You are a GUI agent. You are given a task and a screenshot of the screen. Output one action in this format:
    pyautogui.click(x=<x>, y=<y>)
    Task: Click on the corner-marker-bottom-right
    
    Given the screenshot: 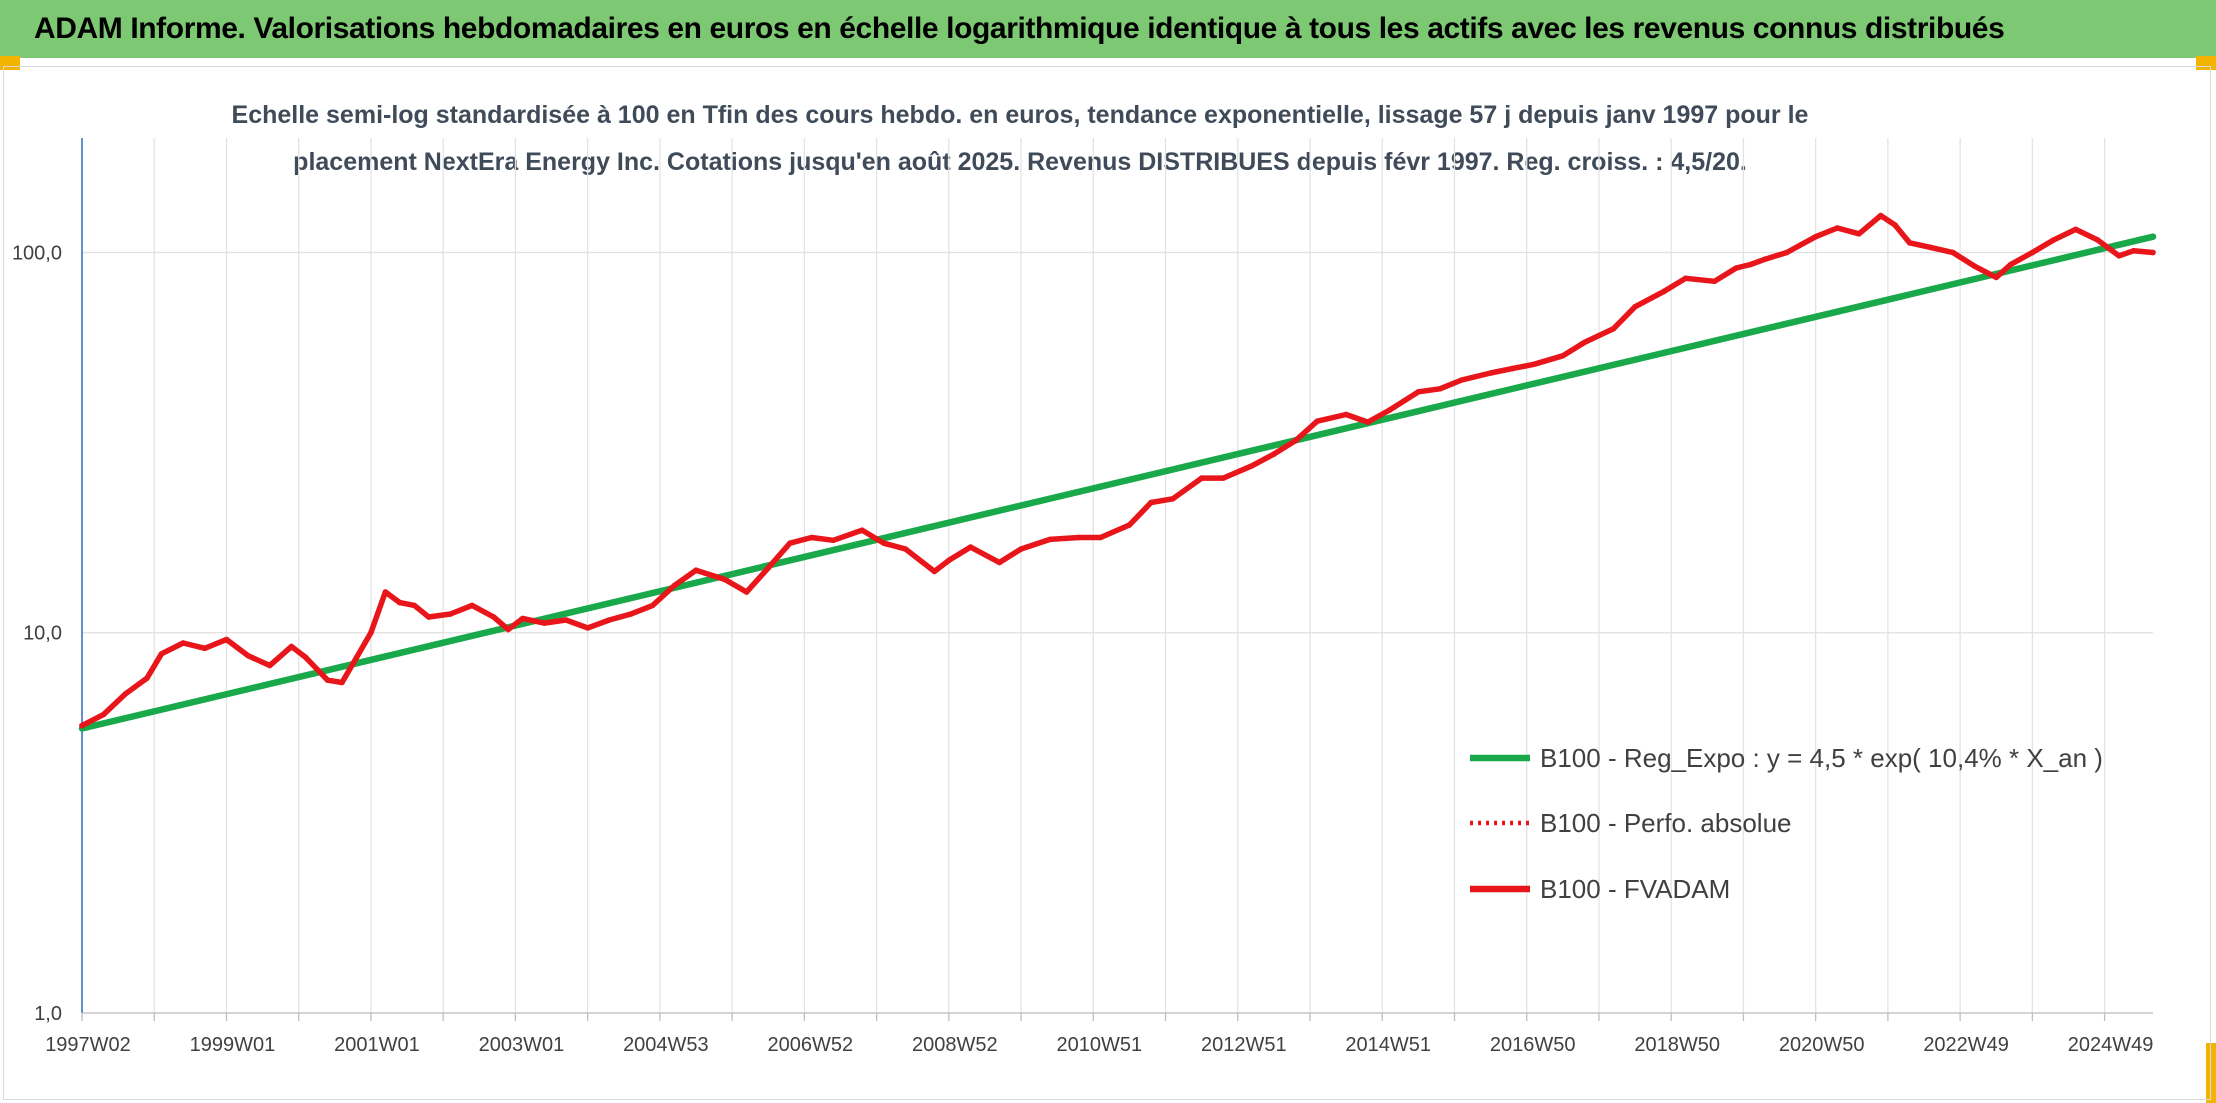 What is the action you would take?
    pyautogui.click(x=2211, y=1073)
    